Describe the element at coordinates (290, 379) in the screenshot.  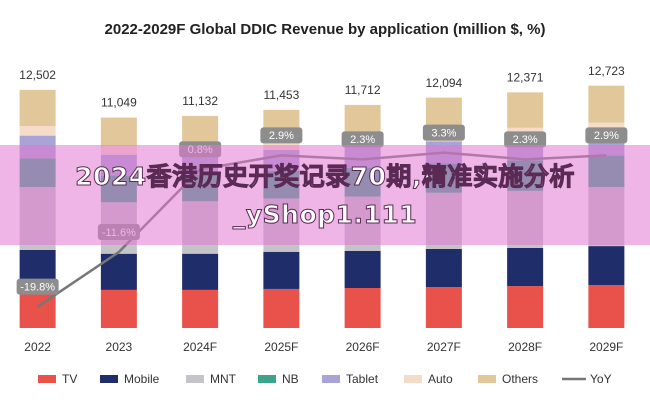
I see `legend-label: NB` at that location.